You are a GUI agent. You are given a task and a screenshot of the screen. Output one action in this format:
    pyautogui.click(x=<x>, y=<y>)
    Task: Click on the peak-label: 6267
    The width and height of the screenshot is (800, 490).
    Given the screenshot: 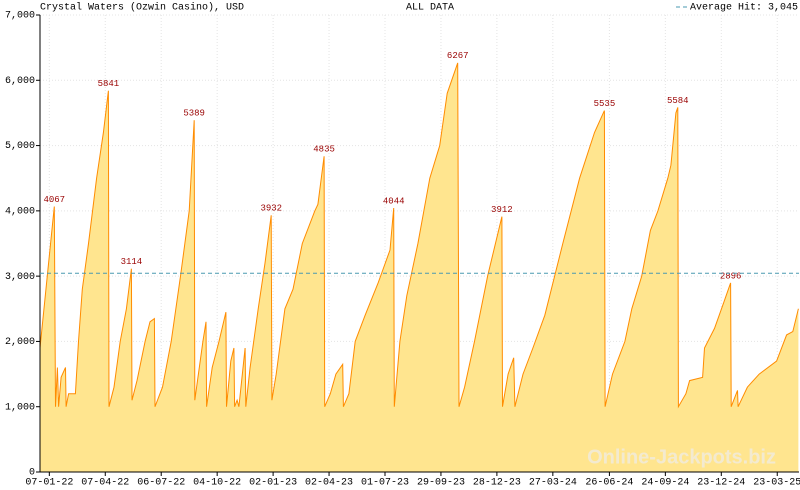 What is the action you would take?
    pyautogui.click(x=458, y=56)
    